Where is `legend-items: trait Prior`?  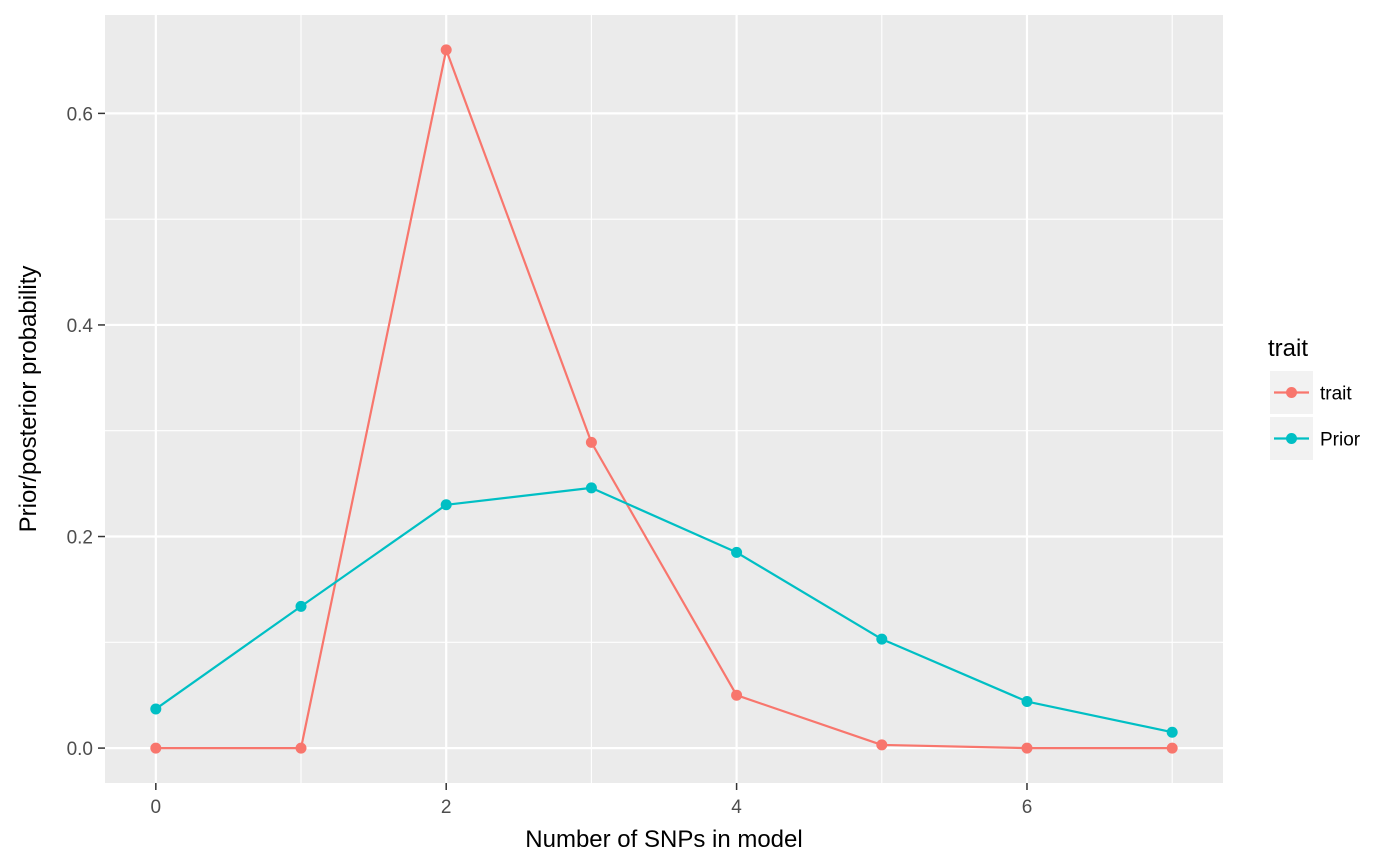 legend-items: trait Prior is located at coordinates (1315, 415).